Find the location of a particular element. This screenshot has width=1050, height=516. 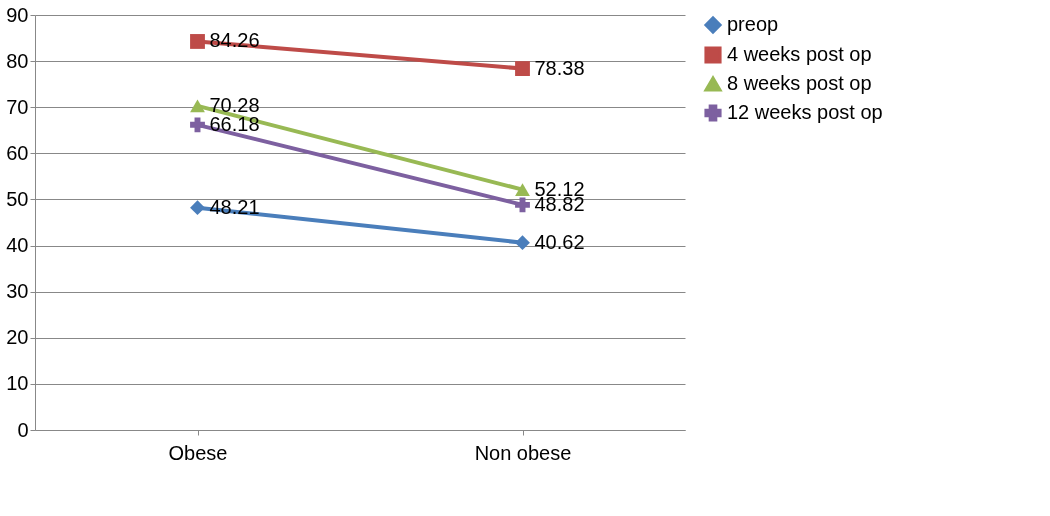

y-tick-label: 50 is located at coordinates (17, 198).